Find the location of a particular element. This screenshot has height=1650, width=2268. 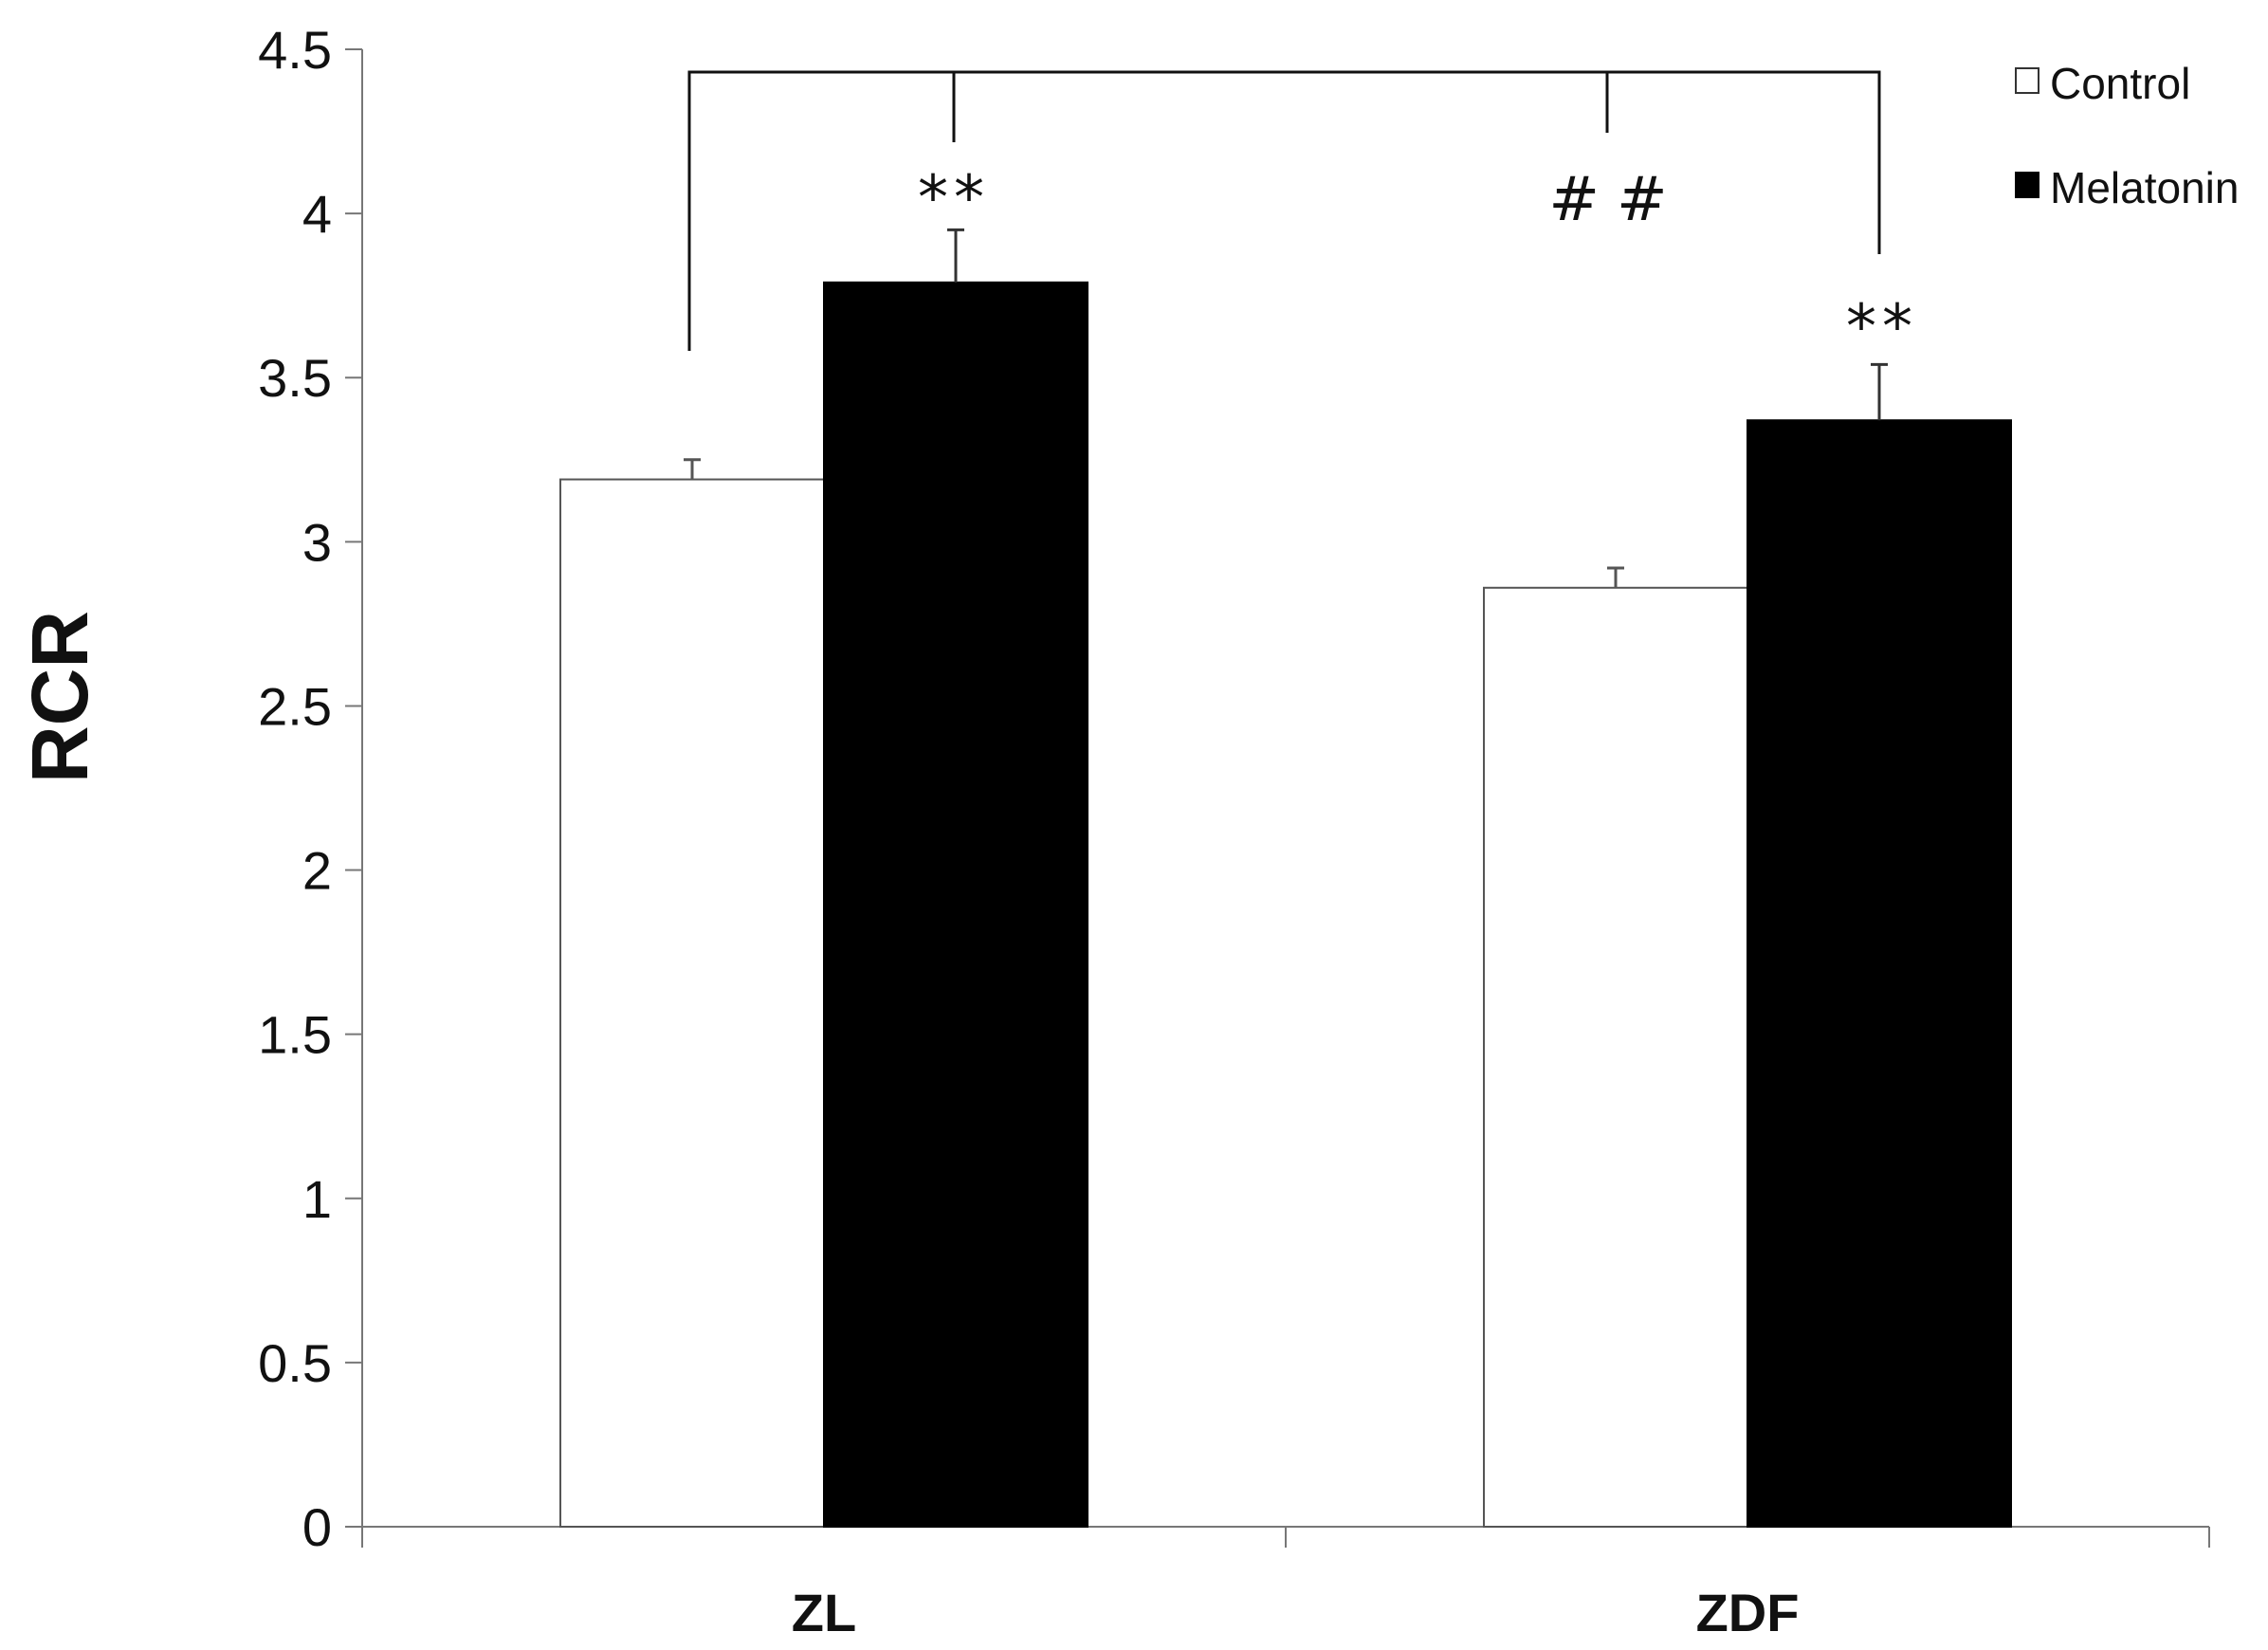

legend-label-melatonin: Melatonin is located at coordinates (2145, 187).